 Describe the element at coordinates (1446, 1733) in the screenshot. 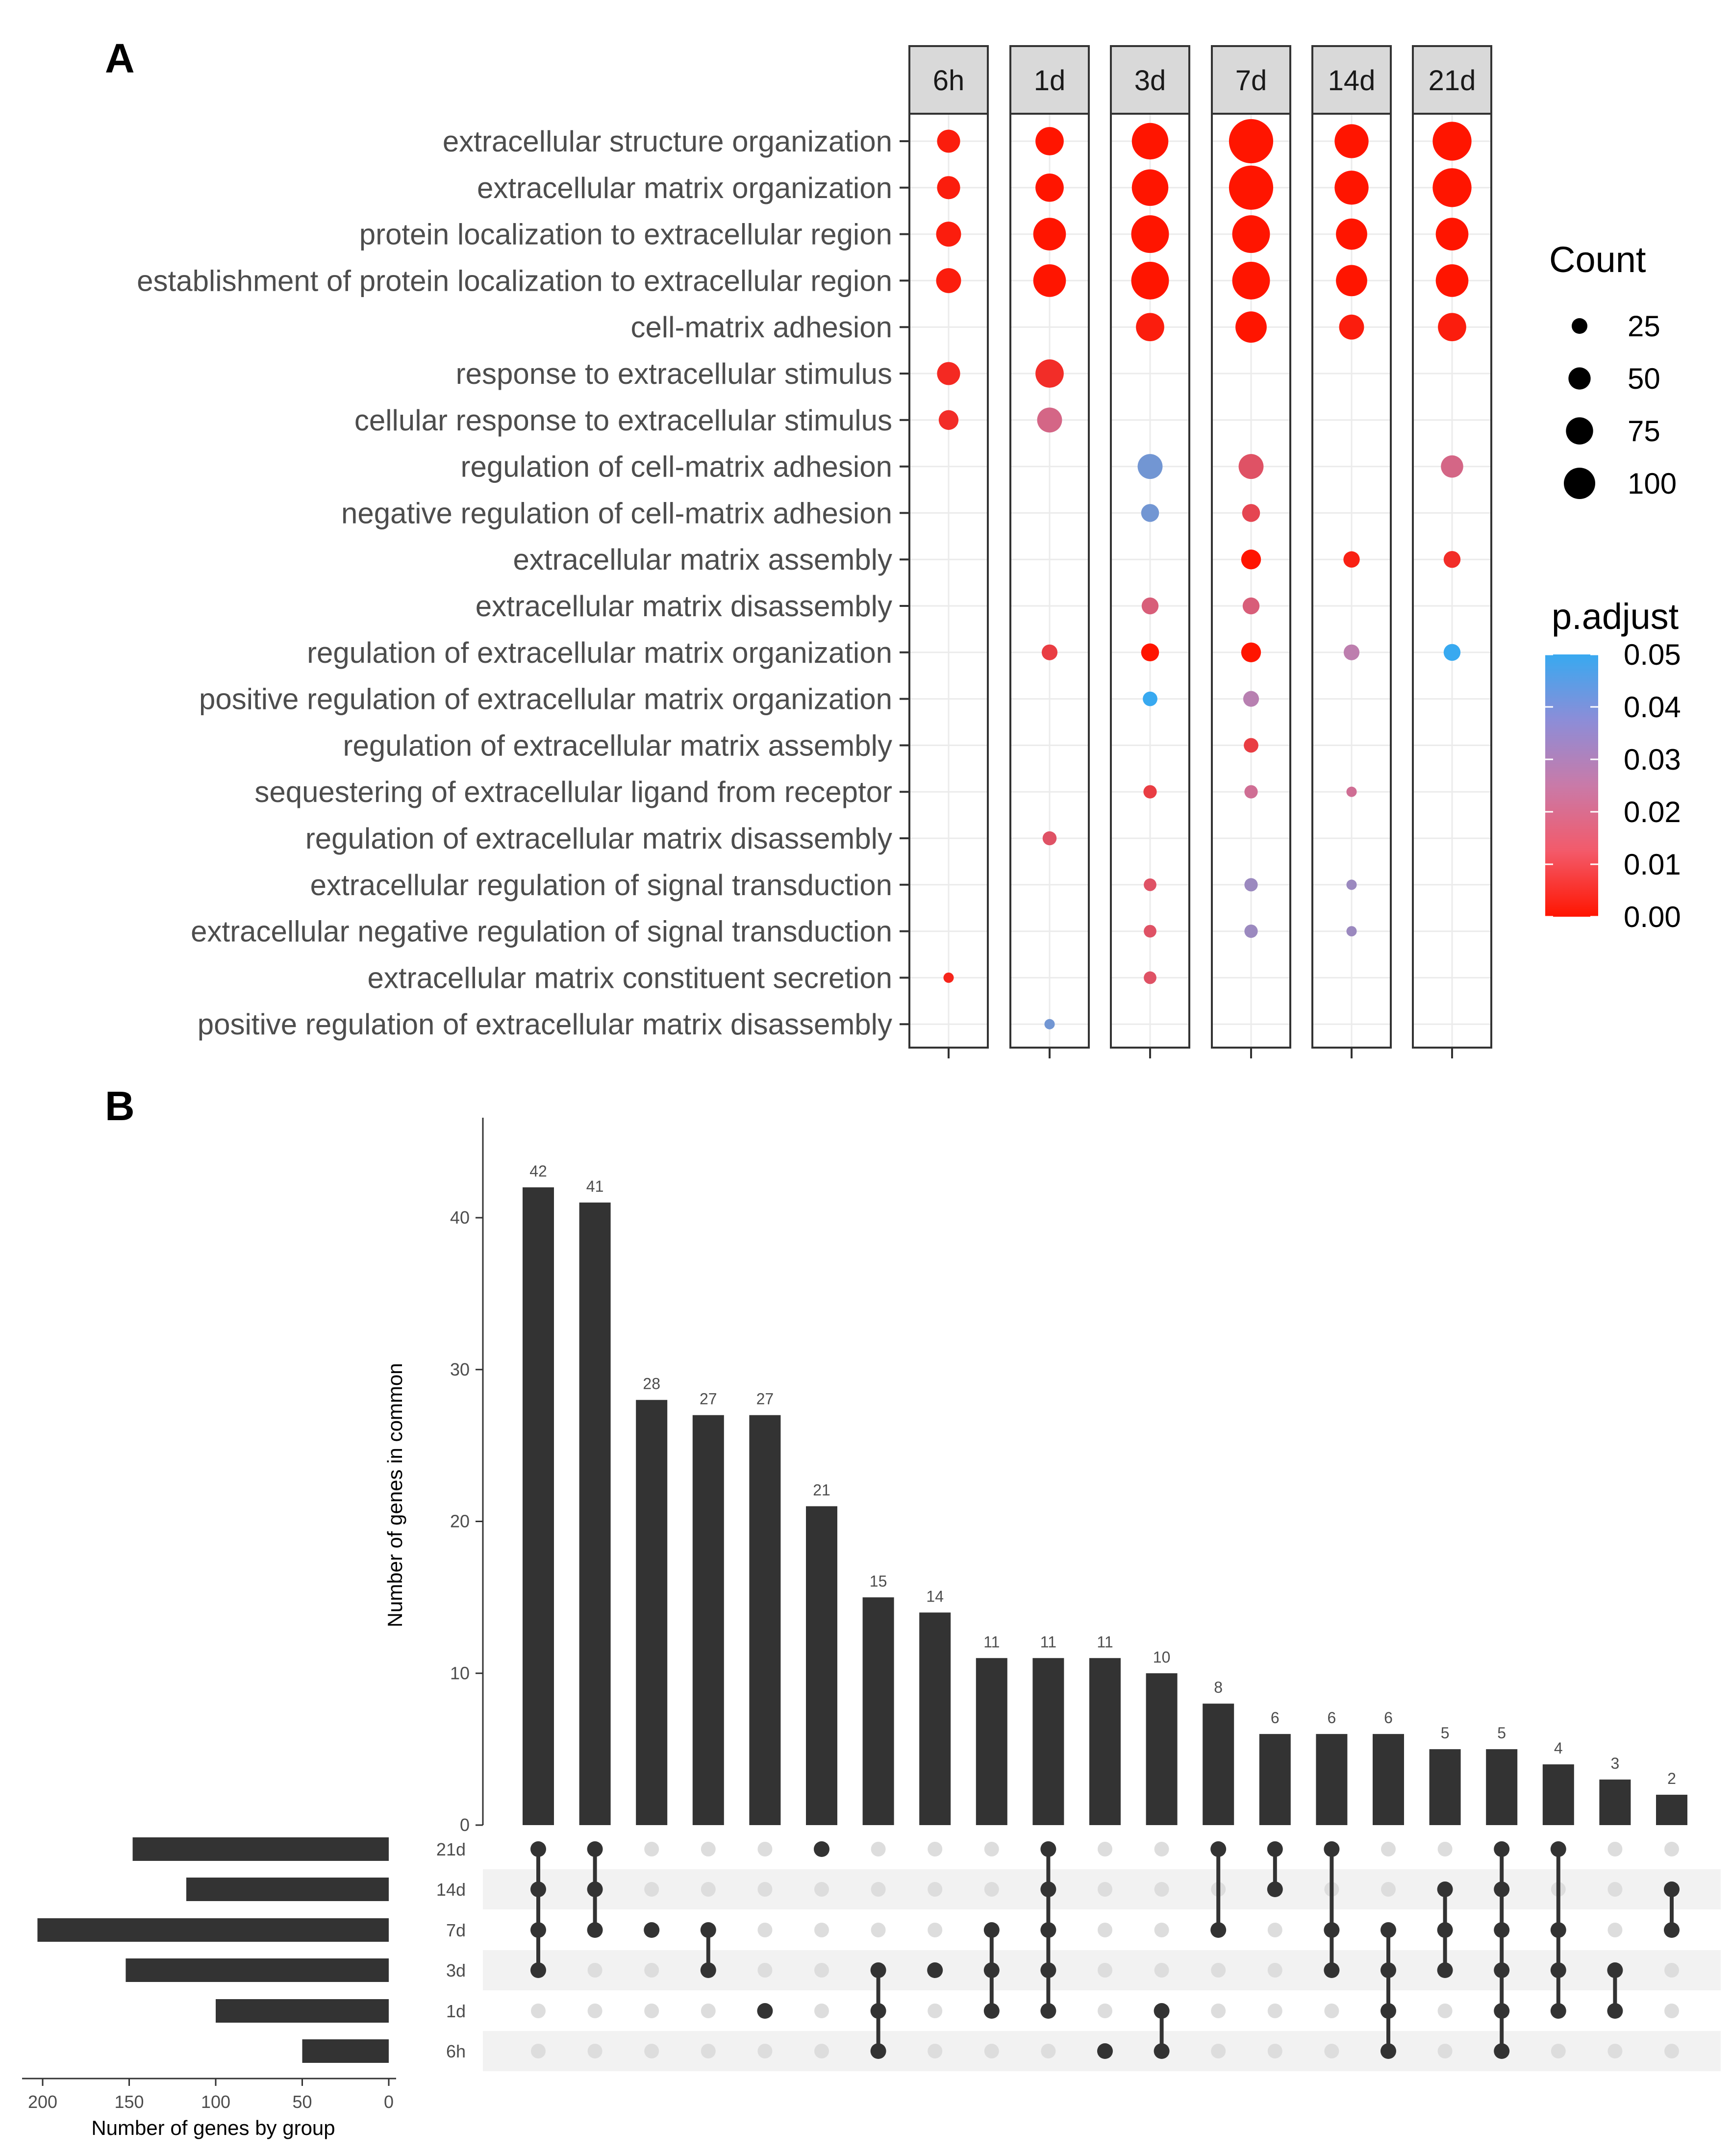

I see `intersection-bar-label: 5` at that location.